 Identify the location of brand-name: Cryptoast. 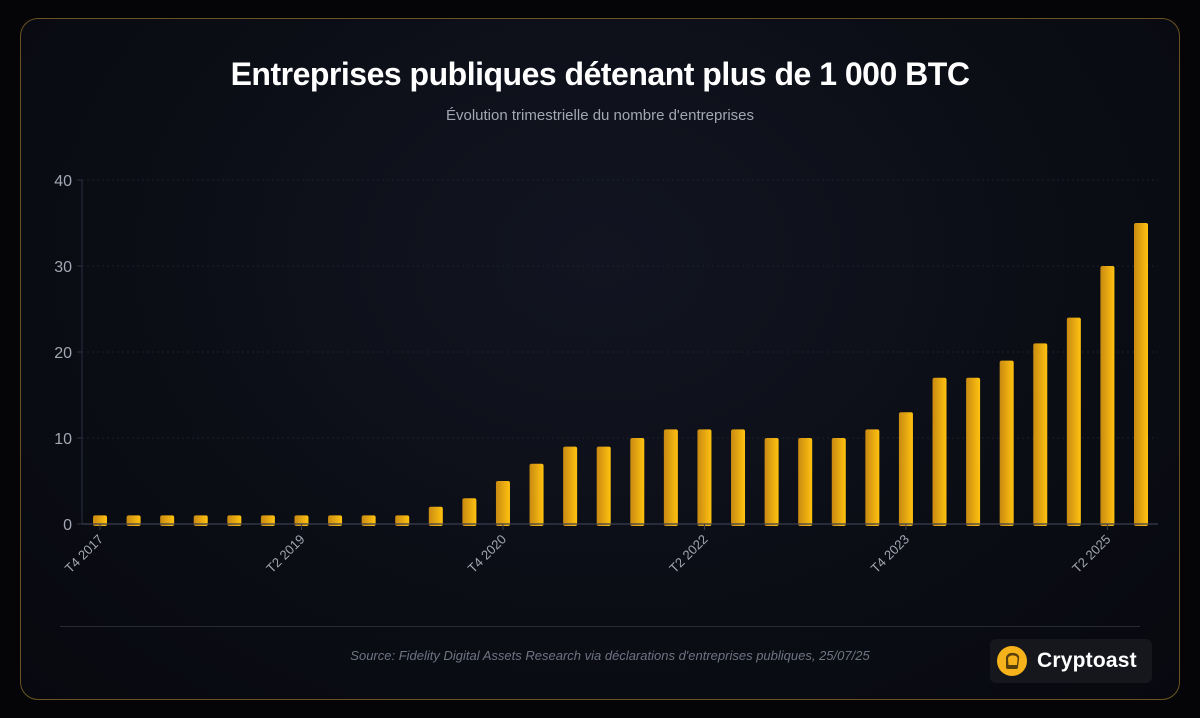
(1087, 660).